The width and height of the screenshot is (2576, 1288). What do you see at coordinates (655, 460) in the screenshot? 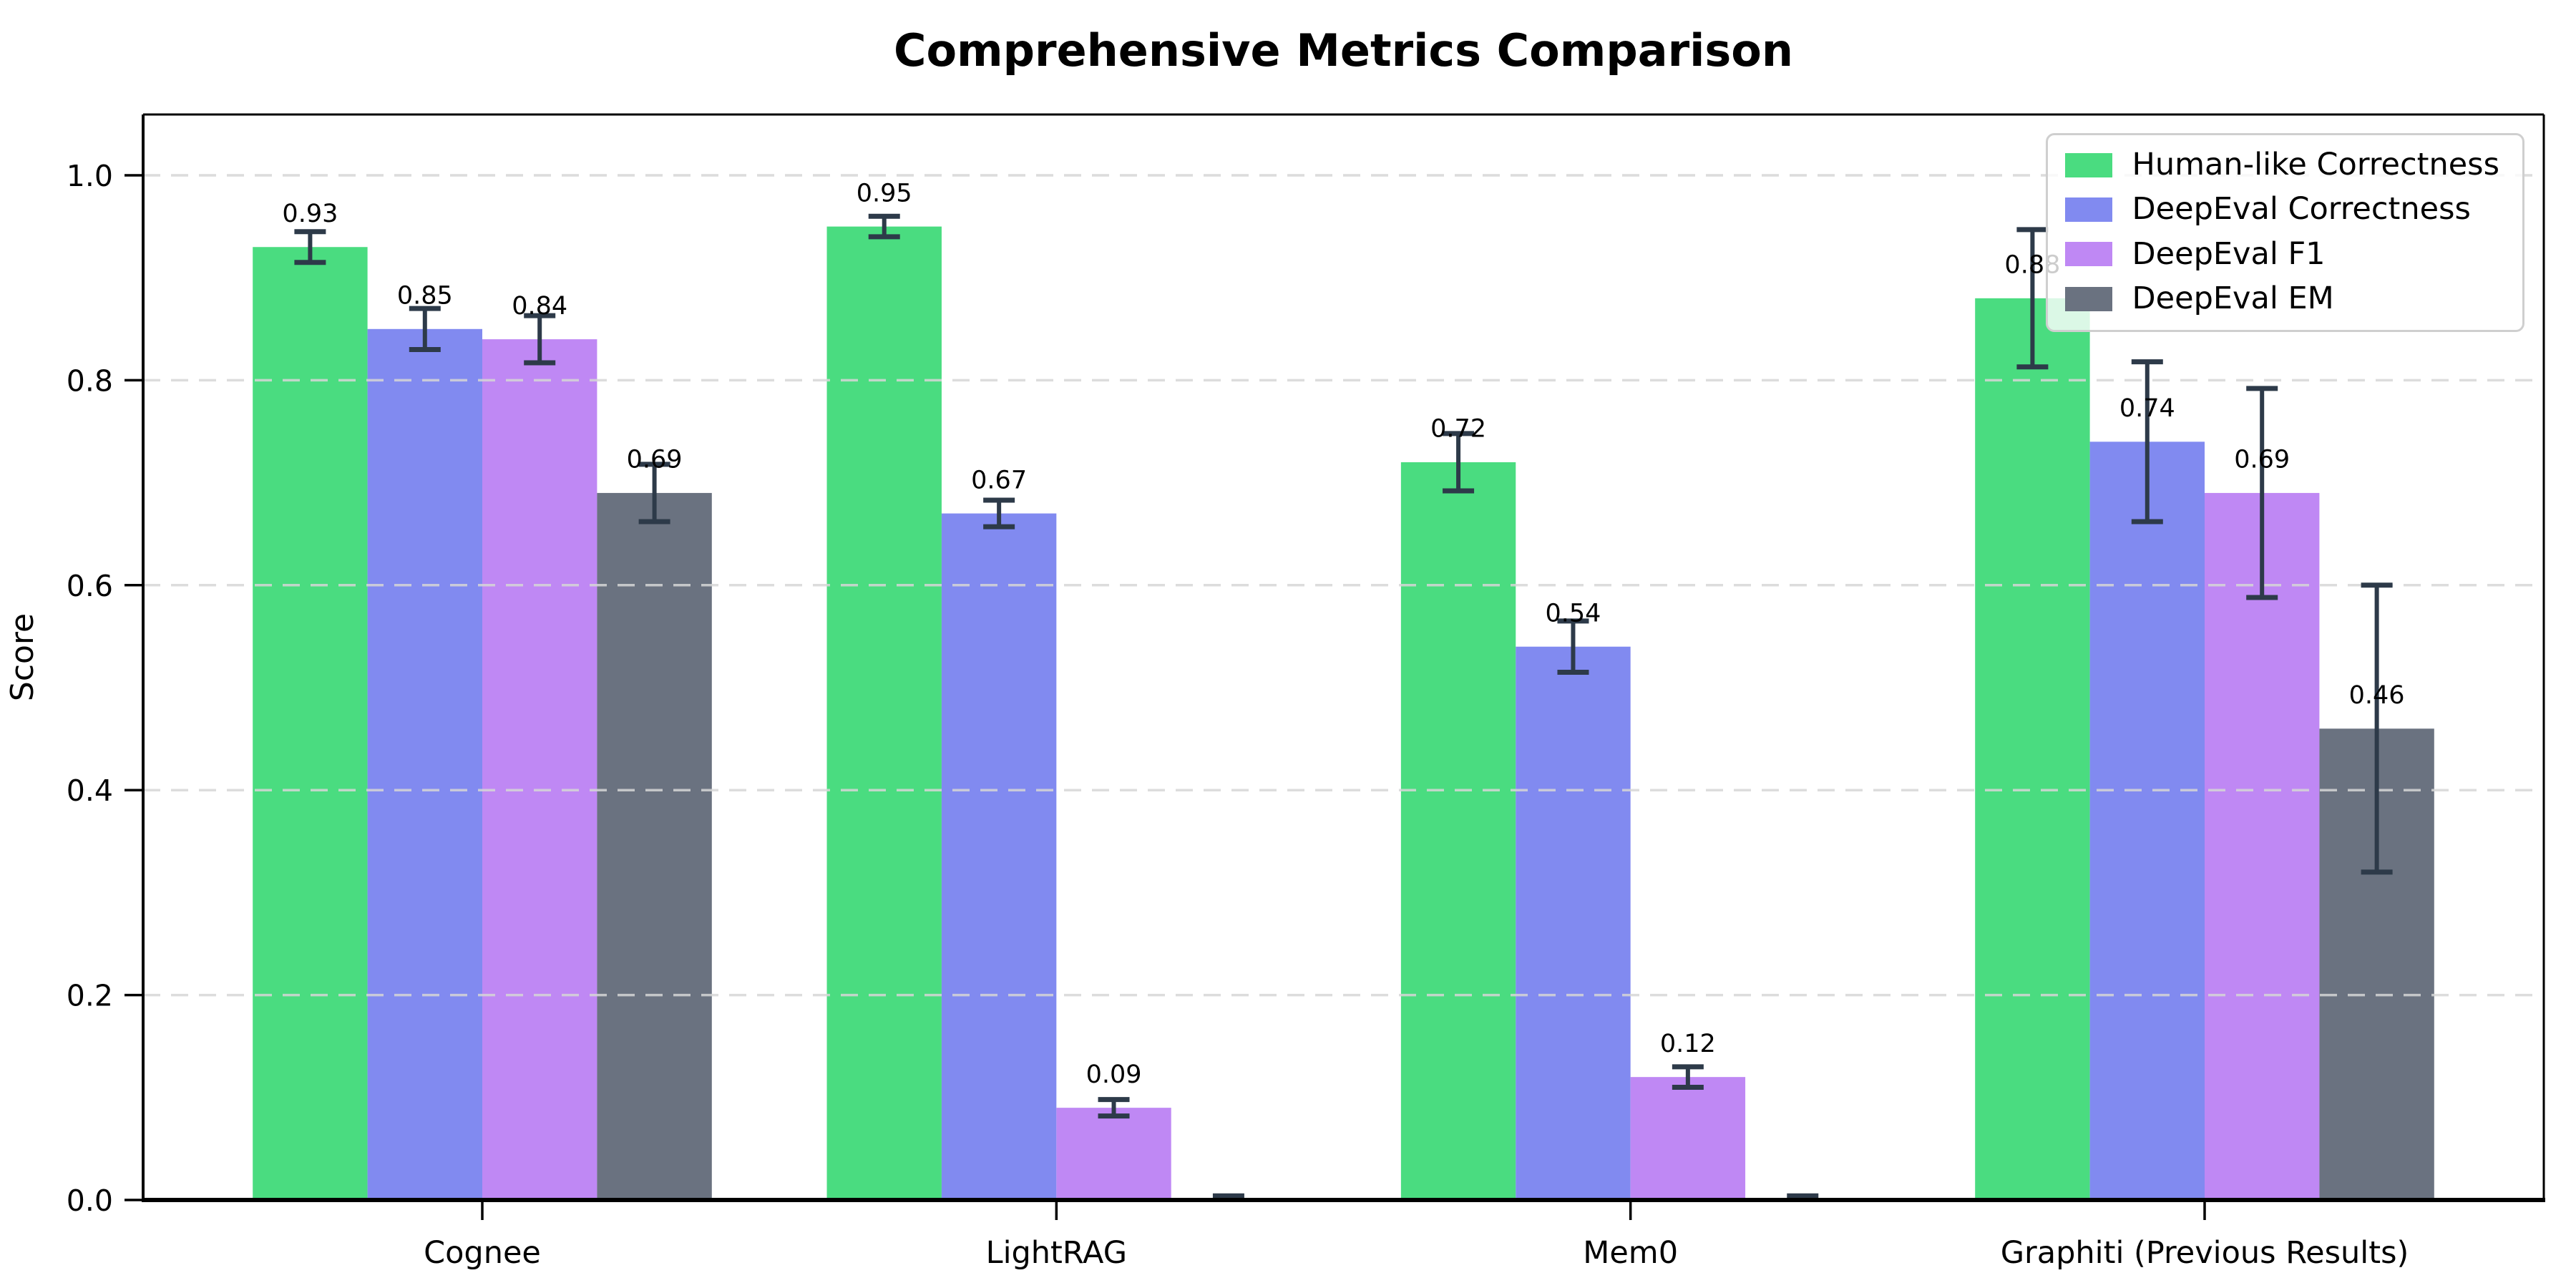
I see `value-label-s3-c0: 0.69` at bounding box center [655, 460].